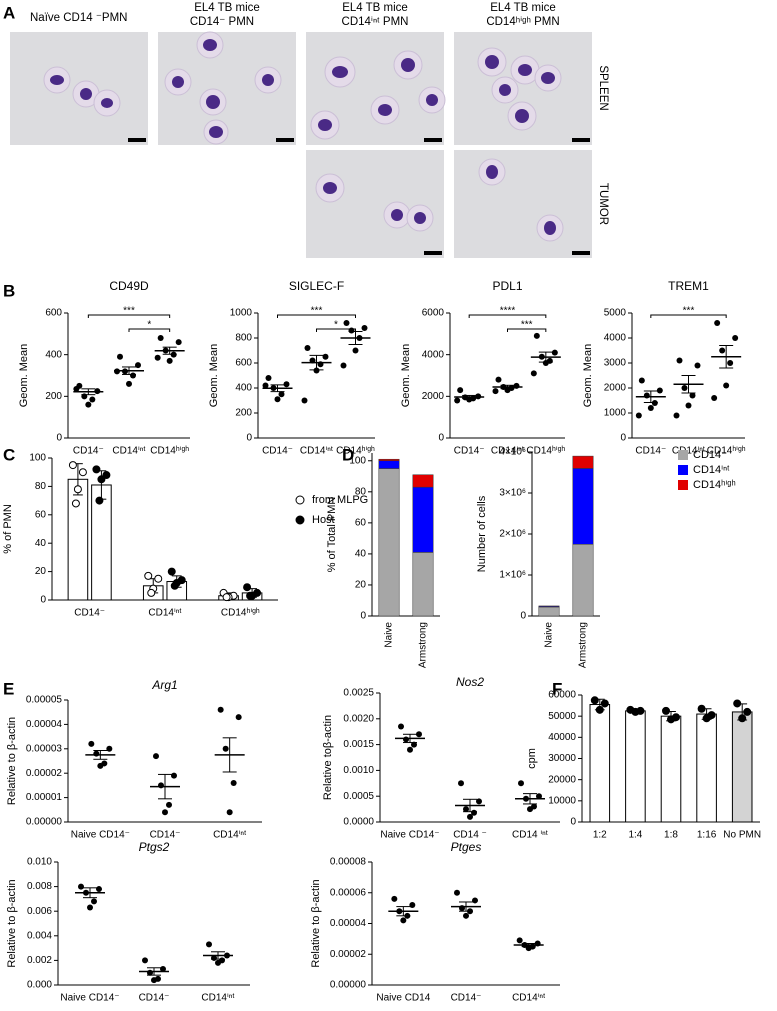  I want to click on micrograph-caption: Naïve CD14 ⁻PMN, so click(78, 18).